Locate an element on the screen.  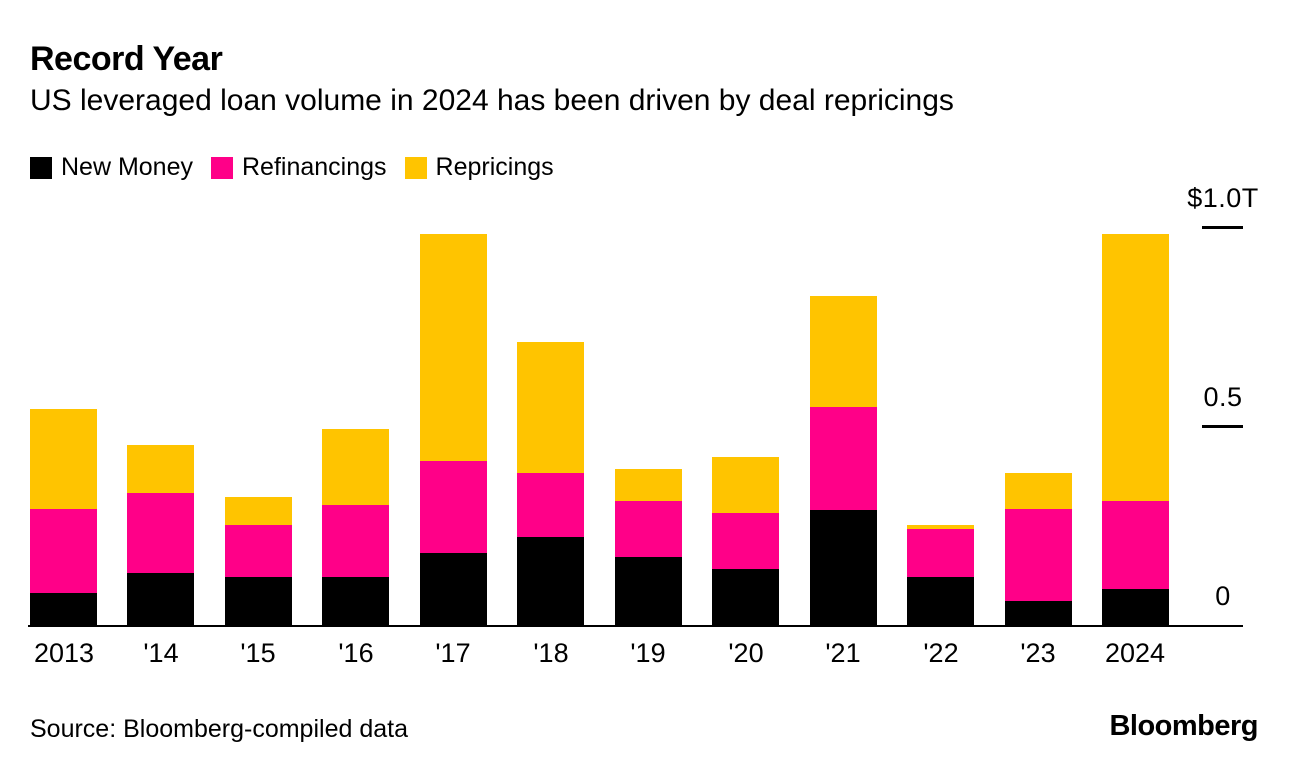
bar-segment-17-new-money is located at coordinates (453, 589).